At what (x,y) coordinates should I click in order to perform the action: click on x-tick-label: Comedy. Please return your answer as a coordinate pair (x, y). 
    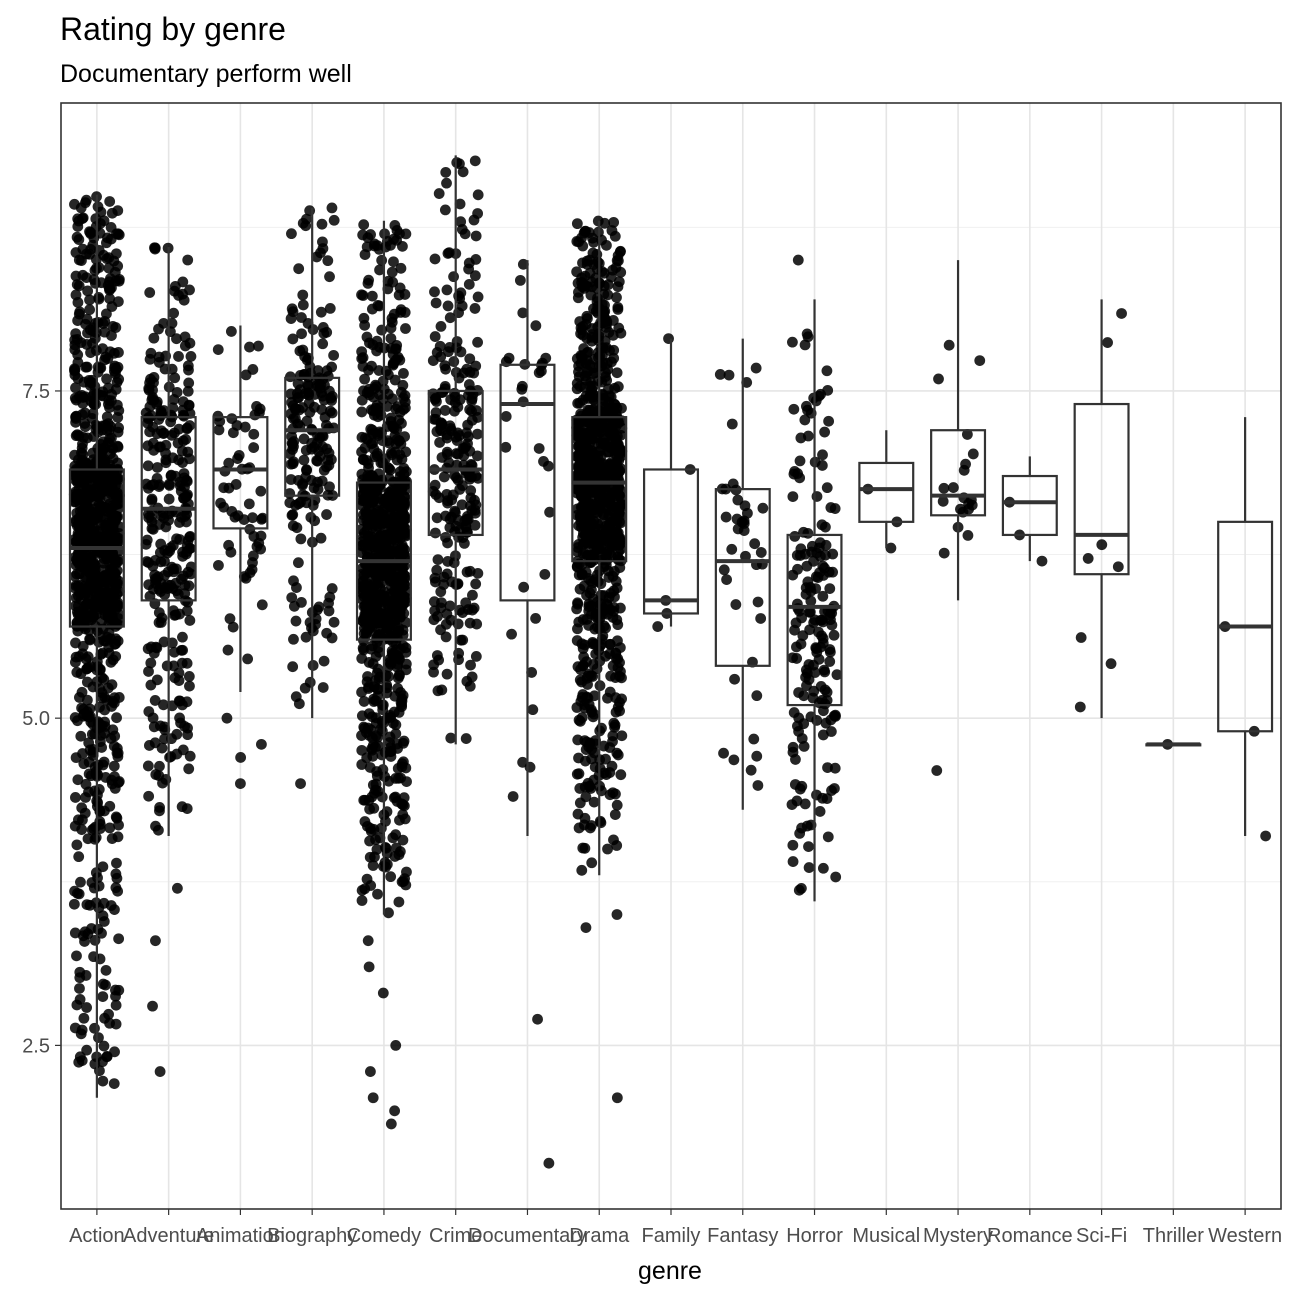
    Looking at the image, I should click on (384, 1236).